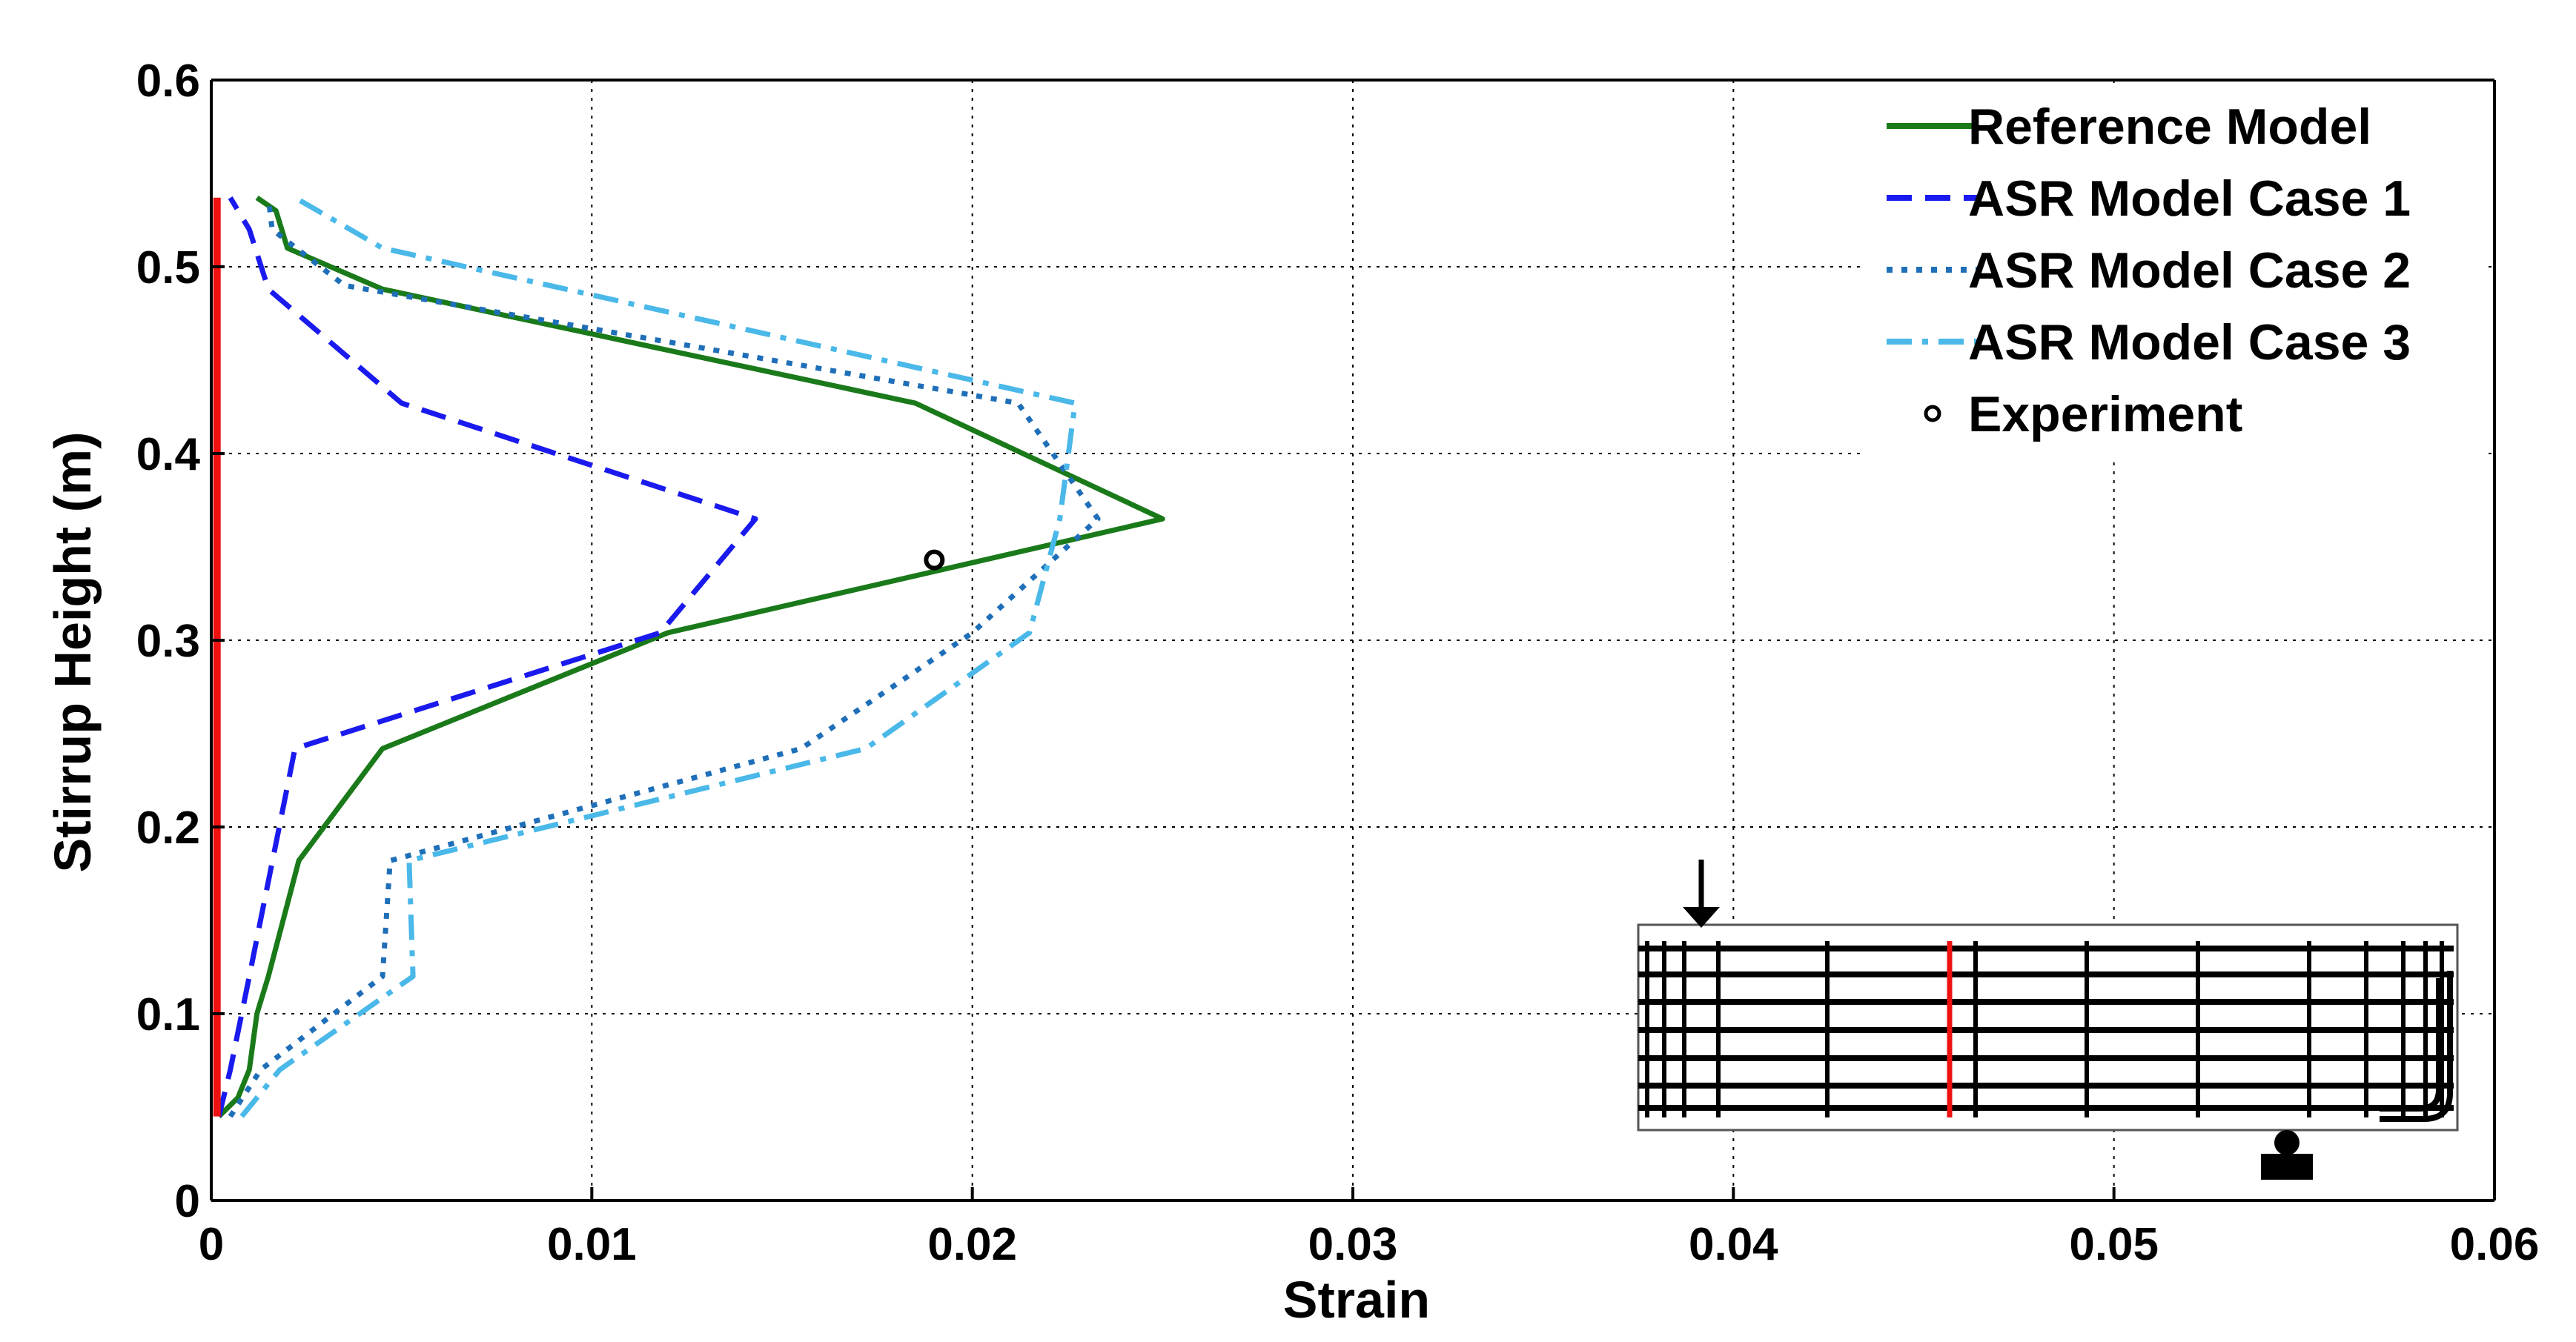 This screenshot has width=2576, height=1342. What do you see at coordinates (2114, 1244) in the screenshot?
I see `x-tick-label-5: 0.05` at bounding box center [2114, 1244].